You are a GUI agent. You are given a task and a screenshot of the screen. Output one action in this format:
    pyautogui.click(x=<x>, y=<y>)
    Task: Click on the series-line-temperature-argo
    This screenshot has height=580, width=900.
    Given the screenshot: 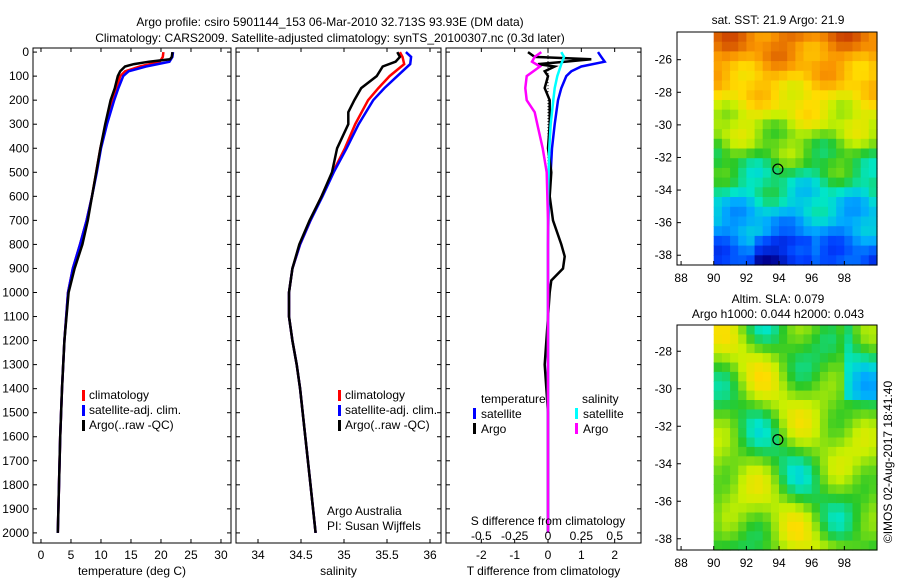 What is the action you would take?
    pyautogui.click(x=559, y=292)
    